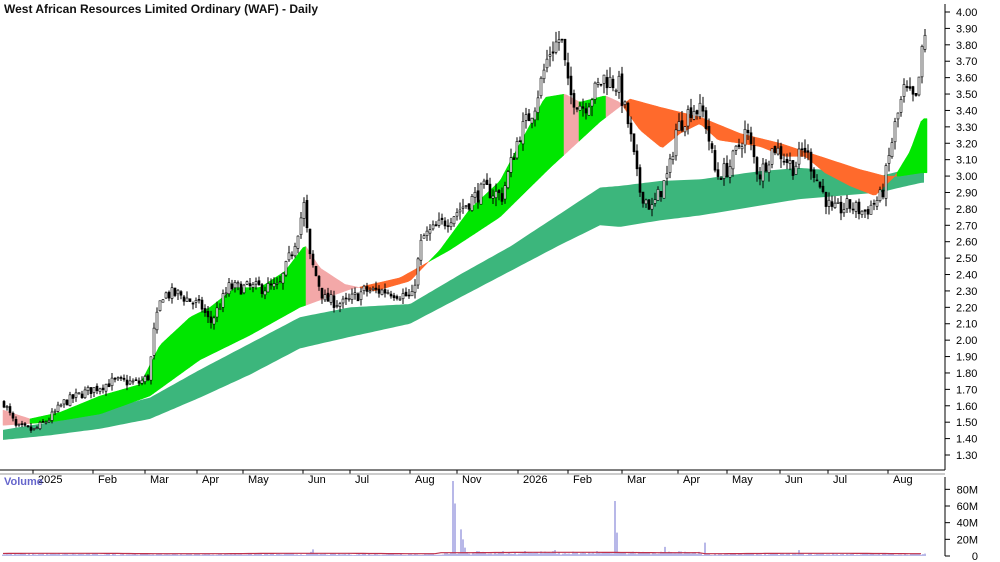  Describe the element at coordinates (966, 407) in the screenshot. I see `price-tick-label: 1.60` at that location.